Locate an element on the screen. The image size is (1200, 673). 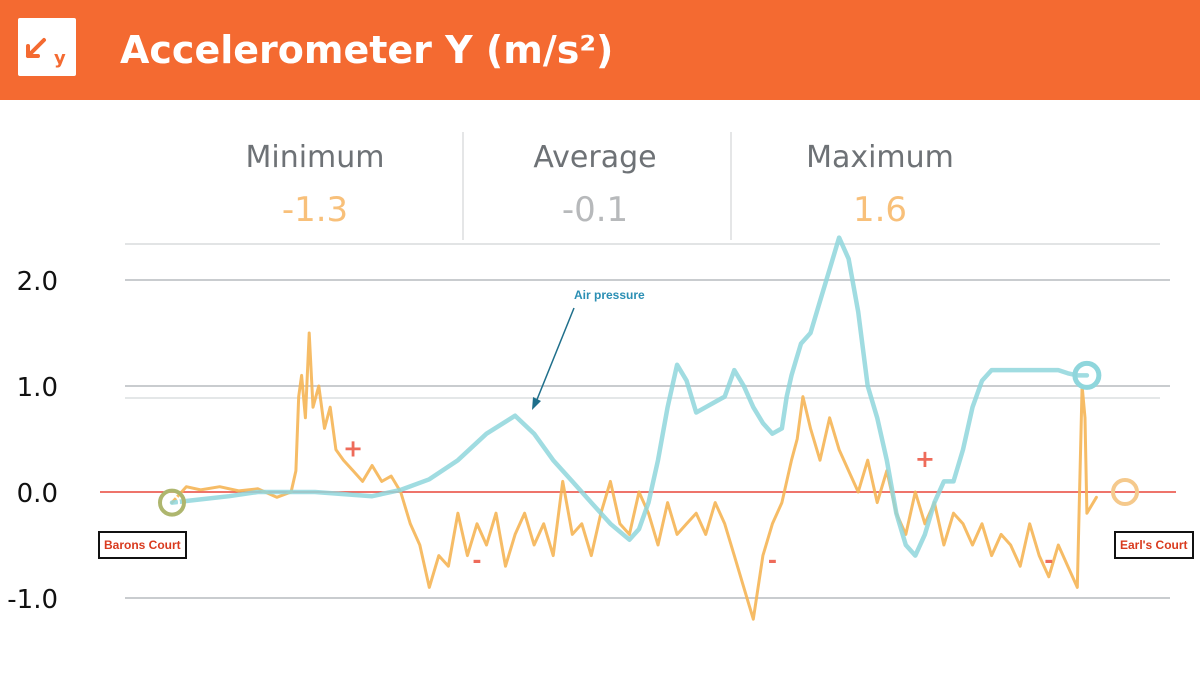
start-station-label: Barons Court is located at coordinates (142, 545).